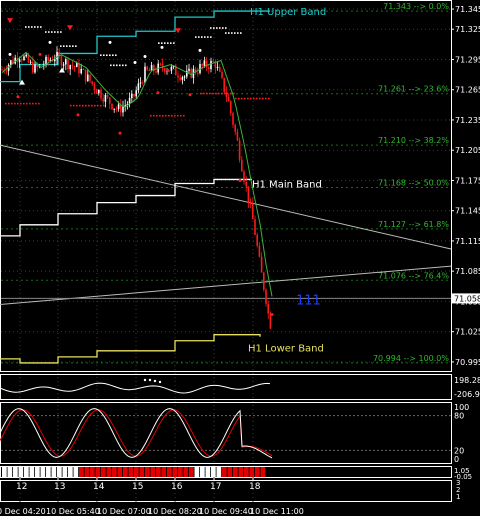 The height and width of the screenshot is (516, 480). What do you see at coordinates (190, 95) in the screenshot?
I see `signal-dot-red` at bounding box center [190, 95].